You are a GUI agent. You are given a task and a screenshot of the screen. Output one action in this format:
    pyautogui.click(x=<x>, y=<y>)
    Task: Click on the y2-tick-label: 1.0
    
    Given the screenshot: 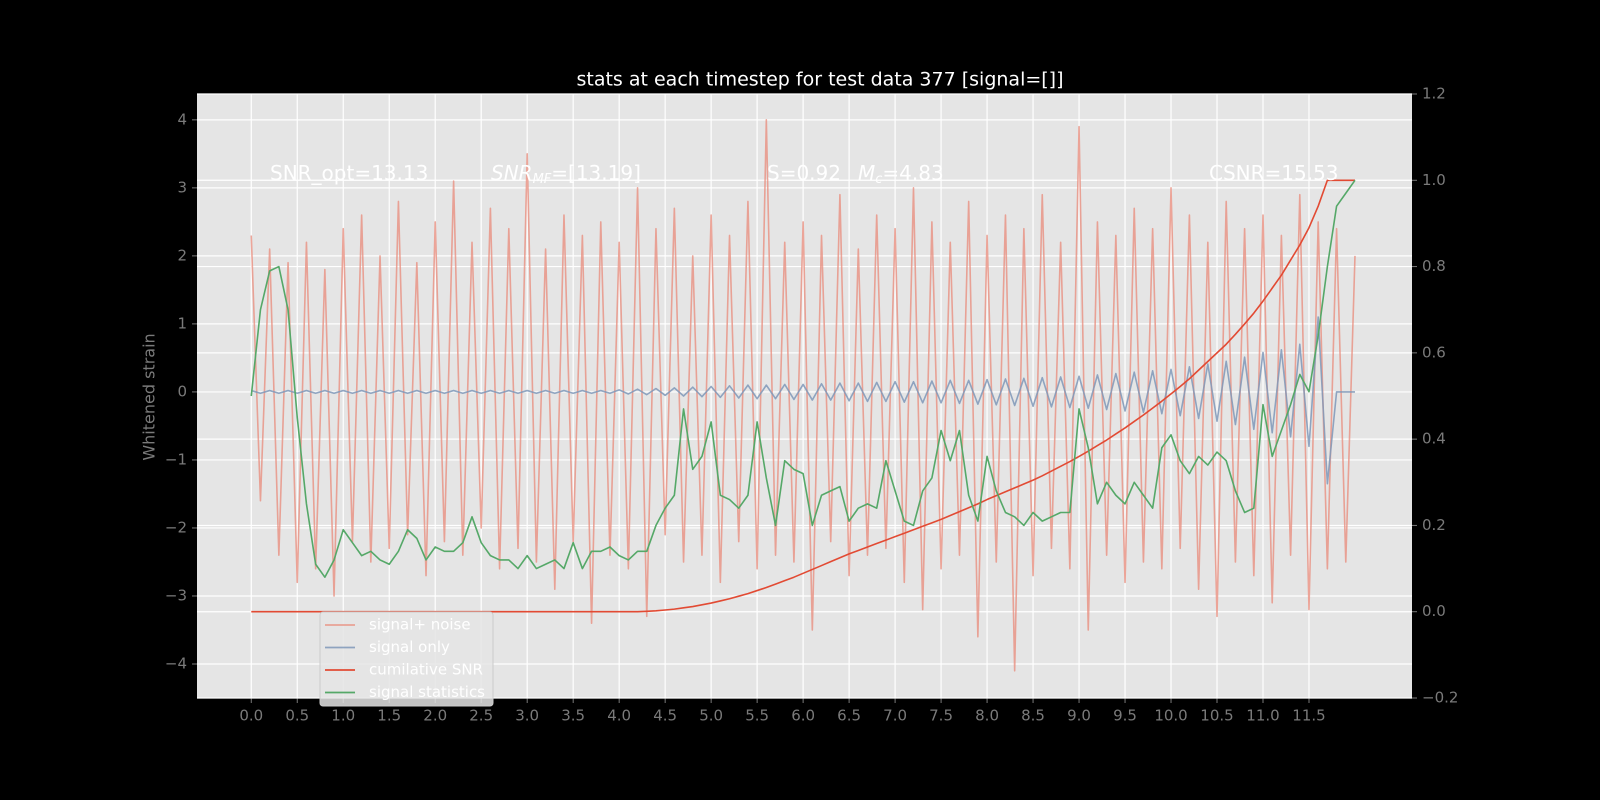 What is the action you would take?
    pyautogui.click(x=1434, y=180)
    